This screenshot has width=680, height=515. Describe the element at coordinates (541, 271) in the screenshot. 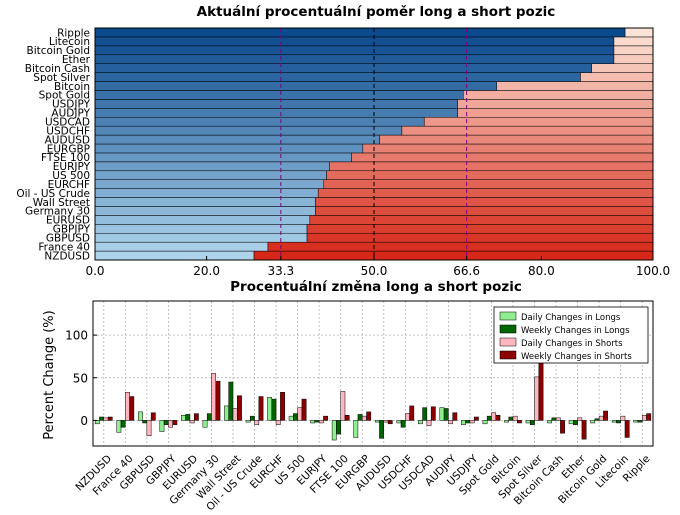

I see `top-x-tick-label: 80.0` at that location.